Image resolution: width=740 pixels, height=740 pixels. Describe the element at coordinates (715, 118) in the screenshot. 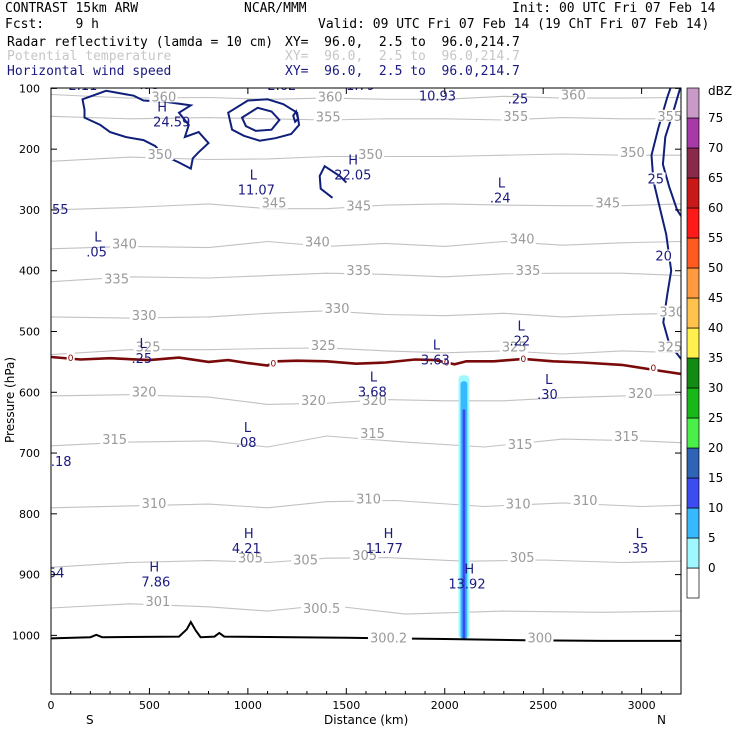

I see `colorbar-level-label: 75` at that location.